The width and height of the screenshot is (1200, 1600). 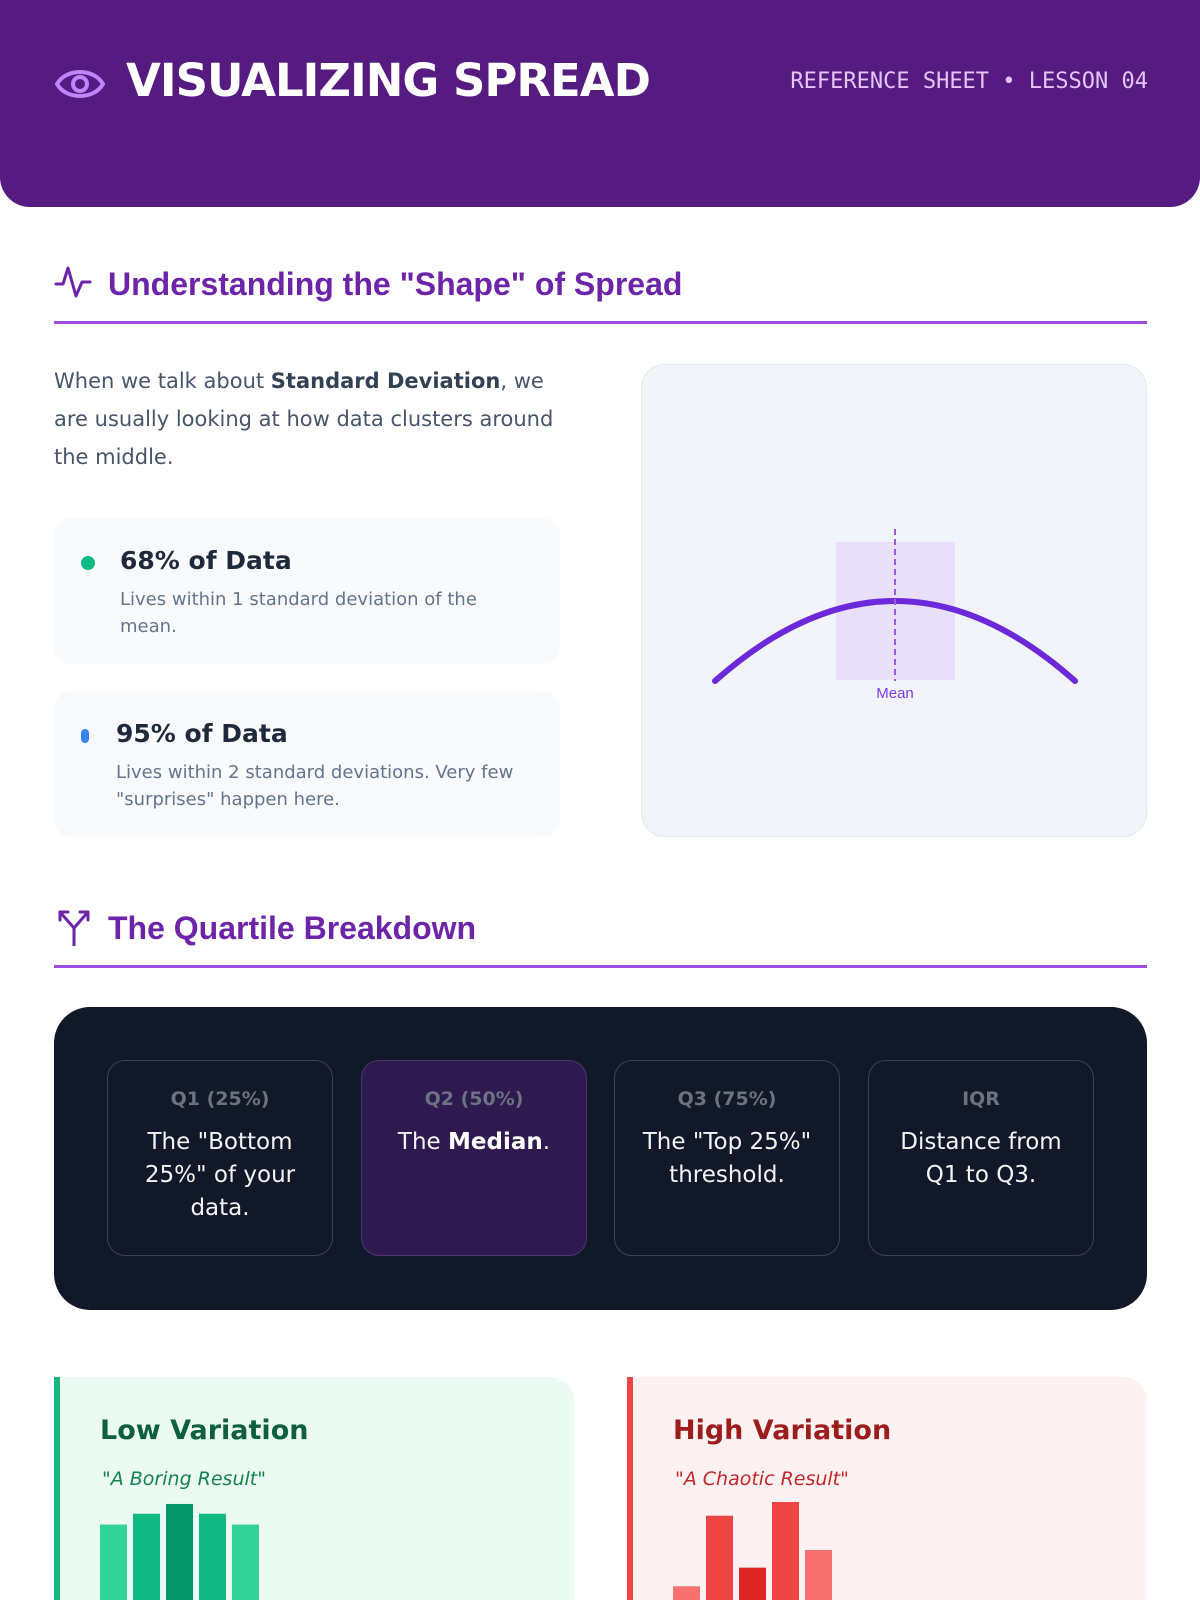 I want to click on quartile-heading: IQR, so click(x=981, y=1099).